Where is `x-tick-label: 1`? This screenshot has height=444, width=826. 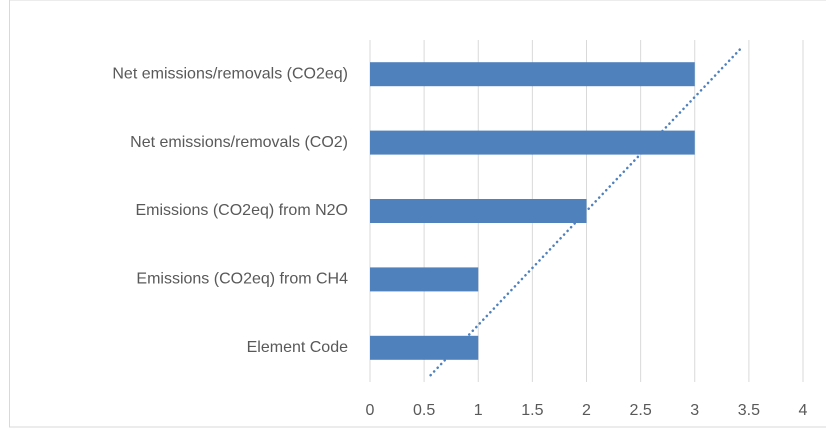 x-tick-label: 1 is located at coordinates (478, 410).